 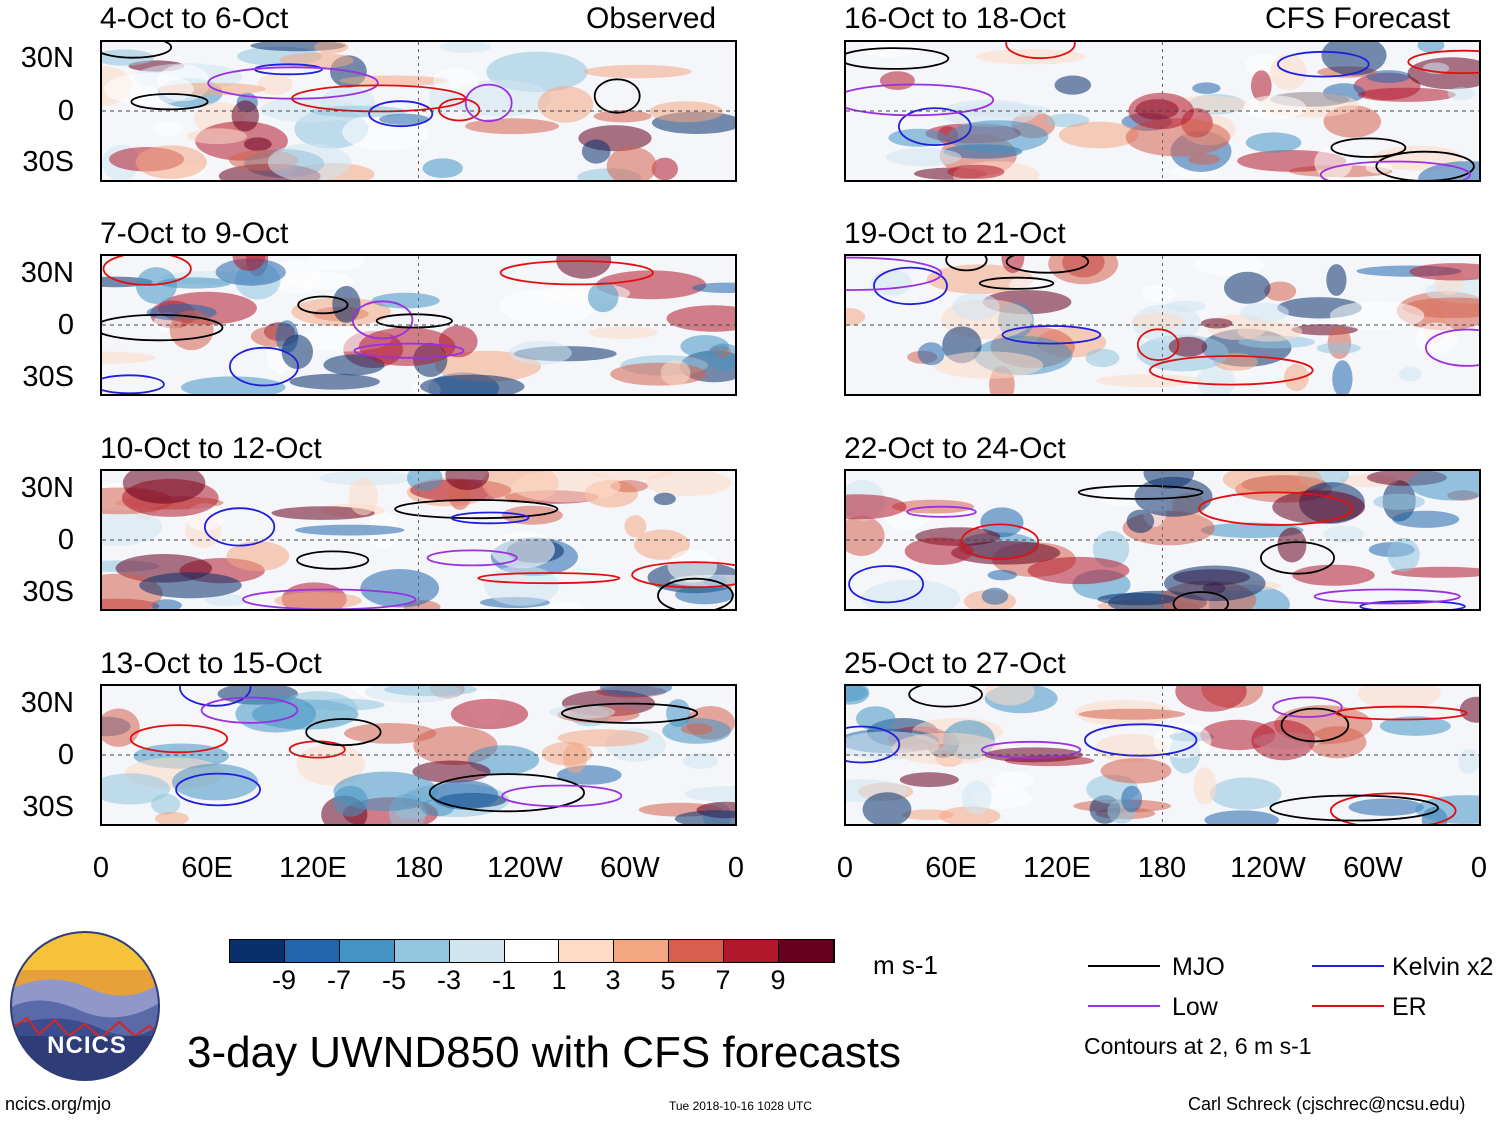 What do you see at coordinates (58, 1104) in the screenshot?
I see `site-url: ncics.org/mjo` at bounding box center [58, 1104].